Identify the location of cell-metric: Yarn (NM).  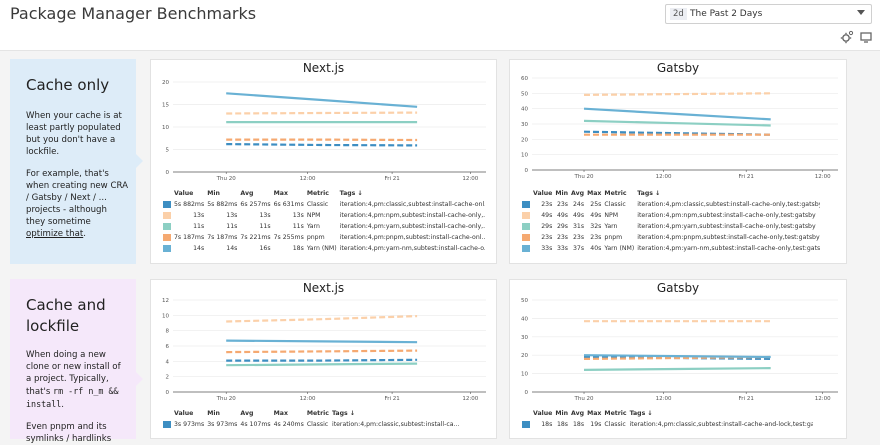
(323, 248).